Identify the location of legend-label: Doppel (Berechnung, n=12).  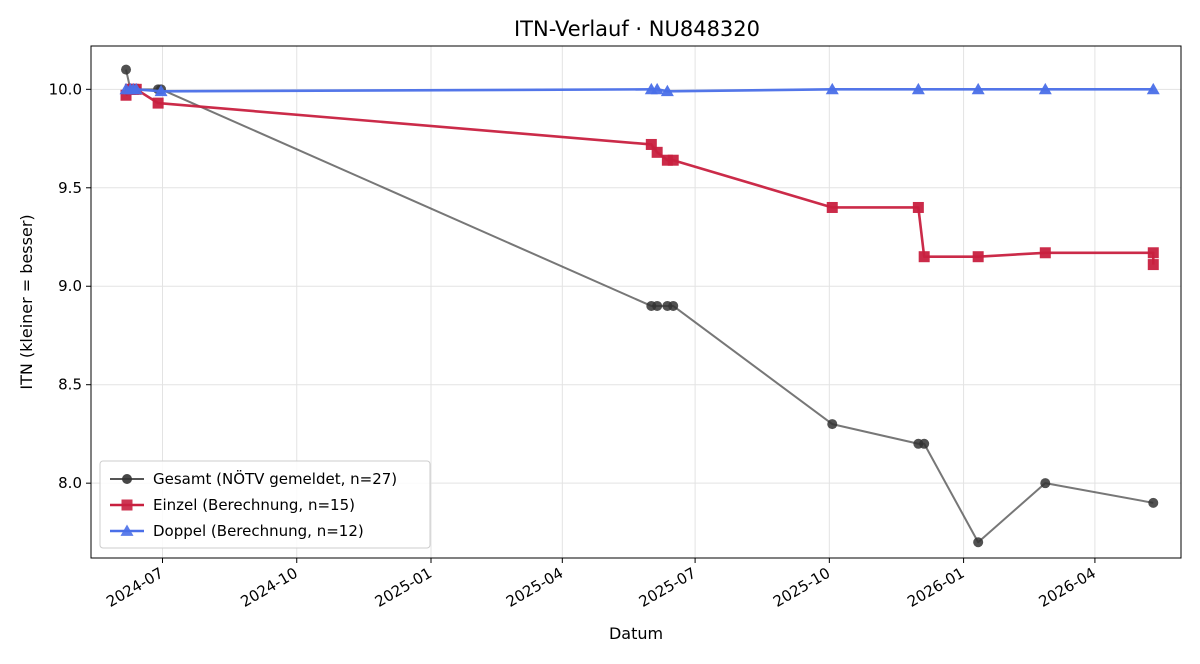
(258, 531).